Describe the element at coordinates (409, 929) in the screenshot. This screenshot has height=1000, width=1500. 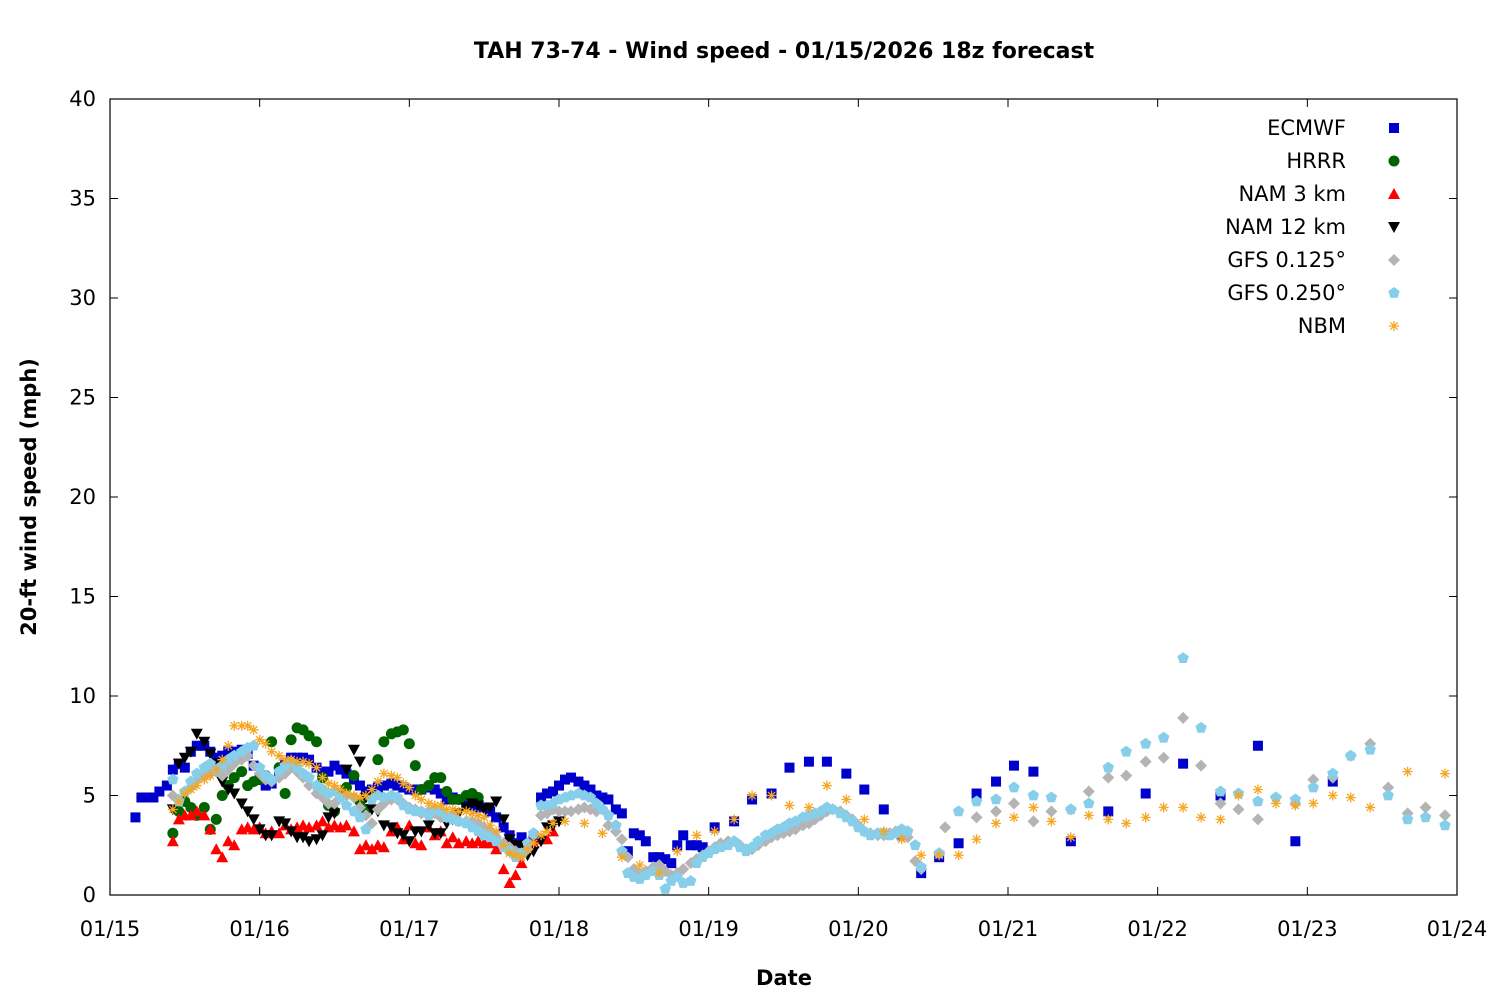
I see `x-tick-label: 01/17` at that location.